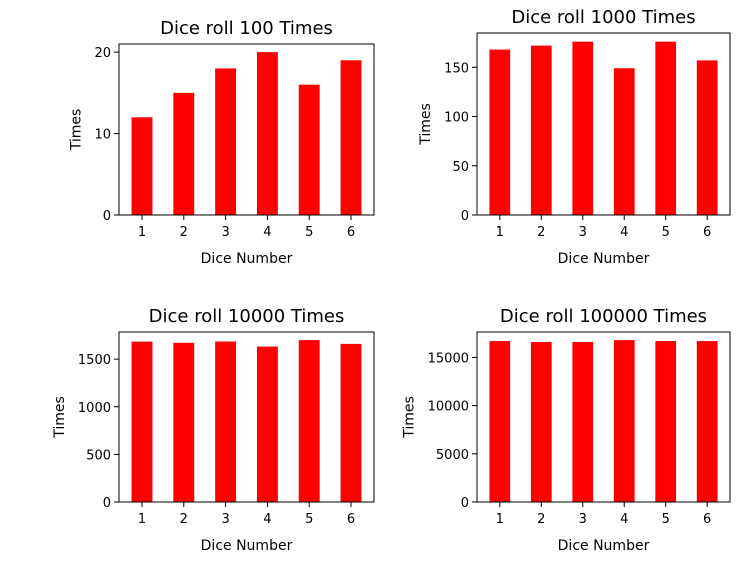  What do you see at coordinates (76, 130) in the screenshot?
I see `y-axis-label-1: Times` at bounding box center [76, 130].